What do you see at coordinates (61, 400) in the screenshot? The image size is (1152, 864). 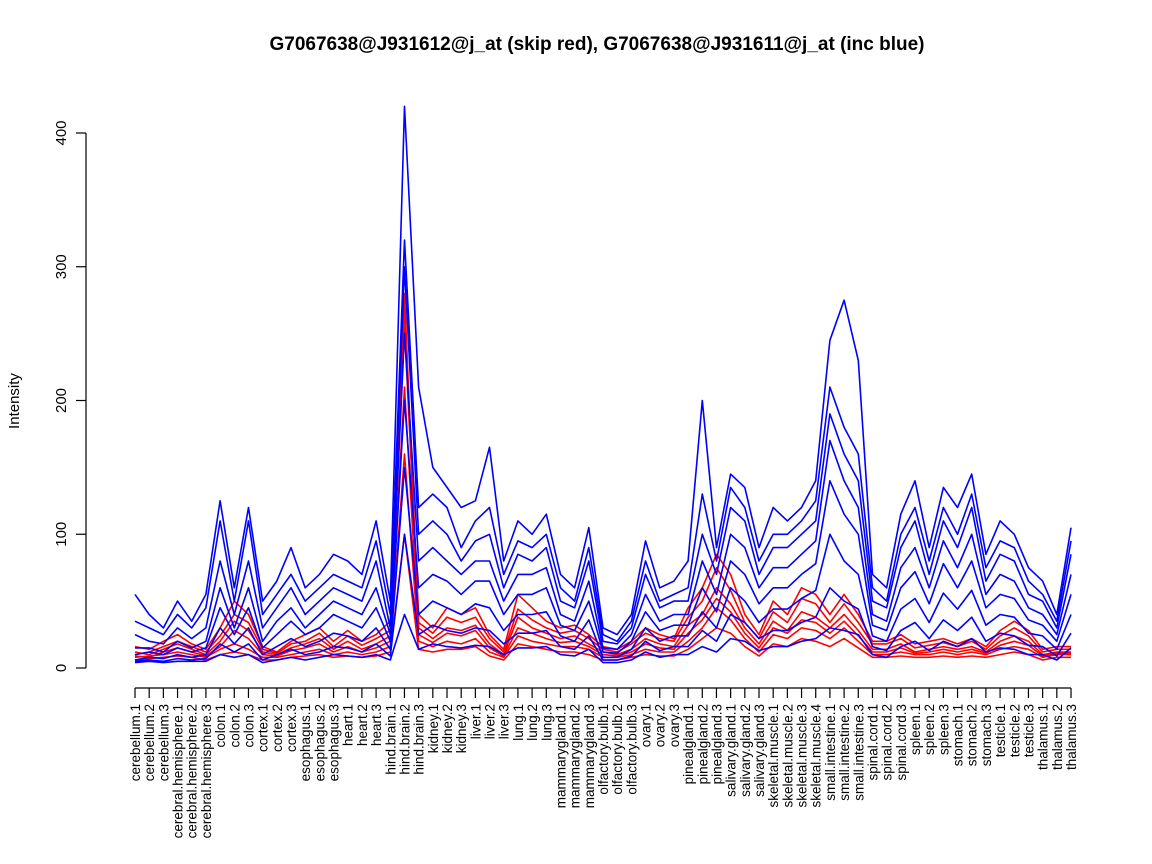 I see `y-tick-label: 200` at bounding box center [61, 400].